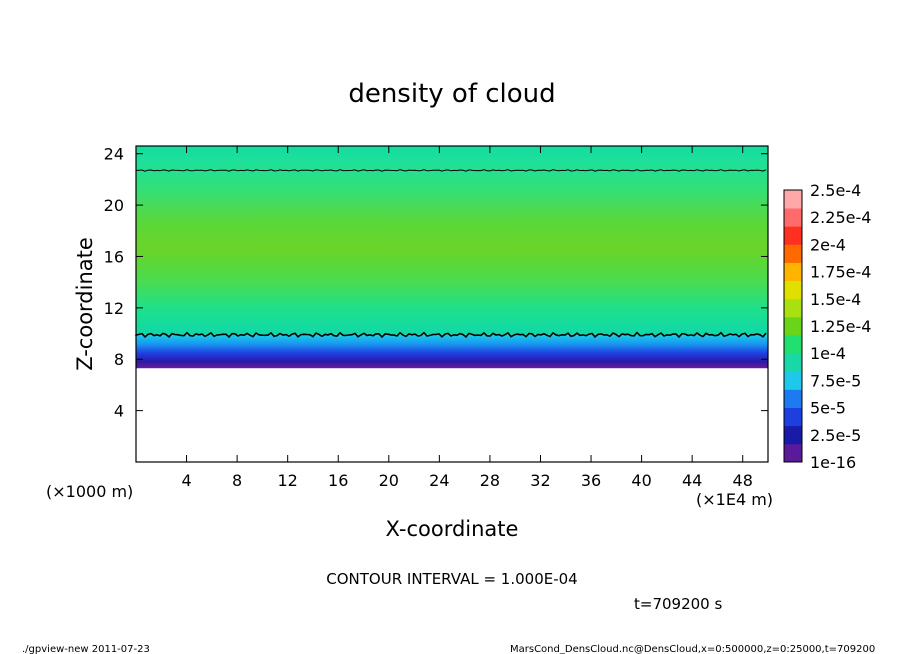  Describe the element at coordinates (186, 480) in the screenshot. I see `x-tick-label: 4` at that location.